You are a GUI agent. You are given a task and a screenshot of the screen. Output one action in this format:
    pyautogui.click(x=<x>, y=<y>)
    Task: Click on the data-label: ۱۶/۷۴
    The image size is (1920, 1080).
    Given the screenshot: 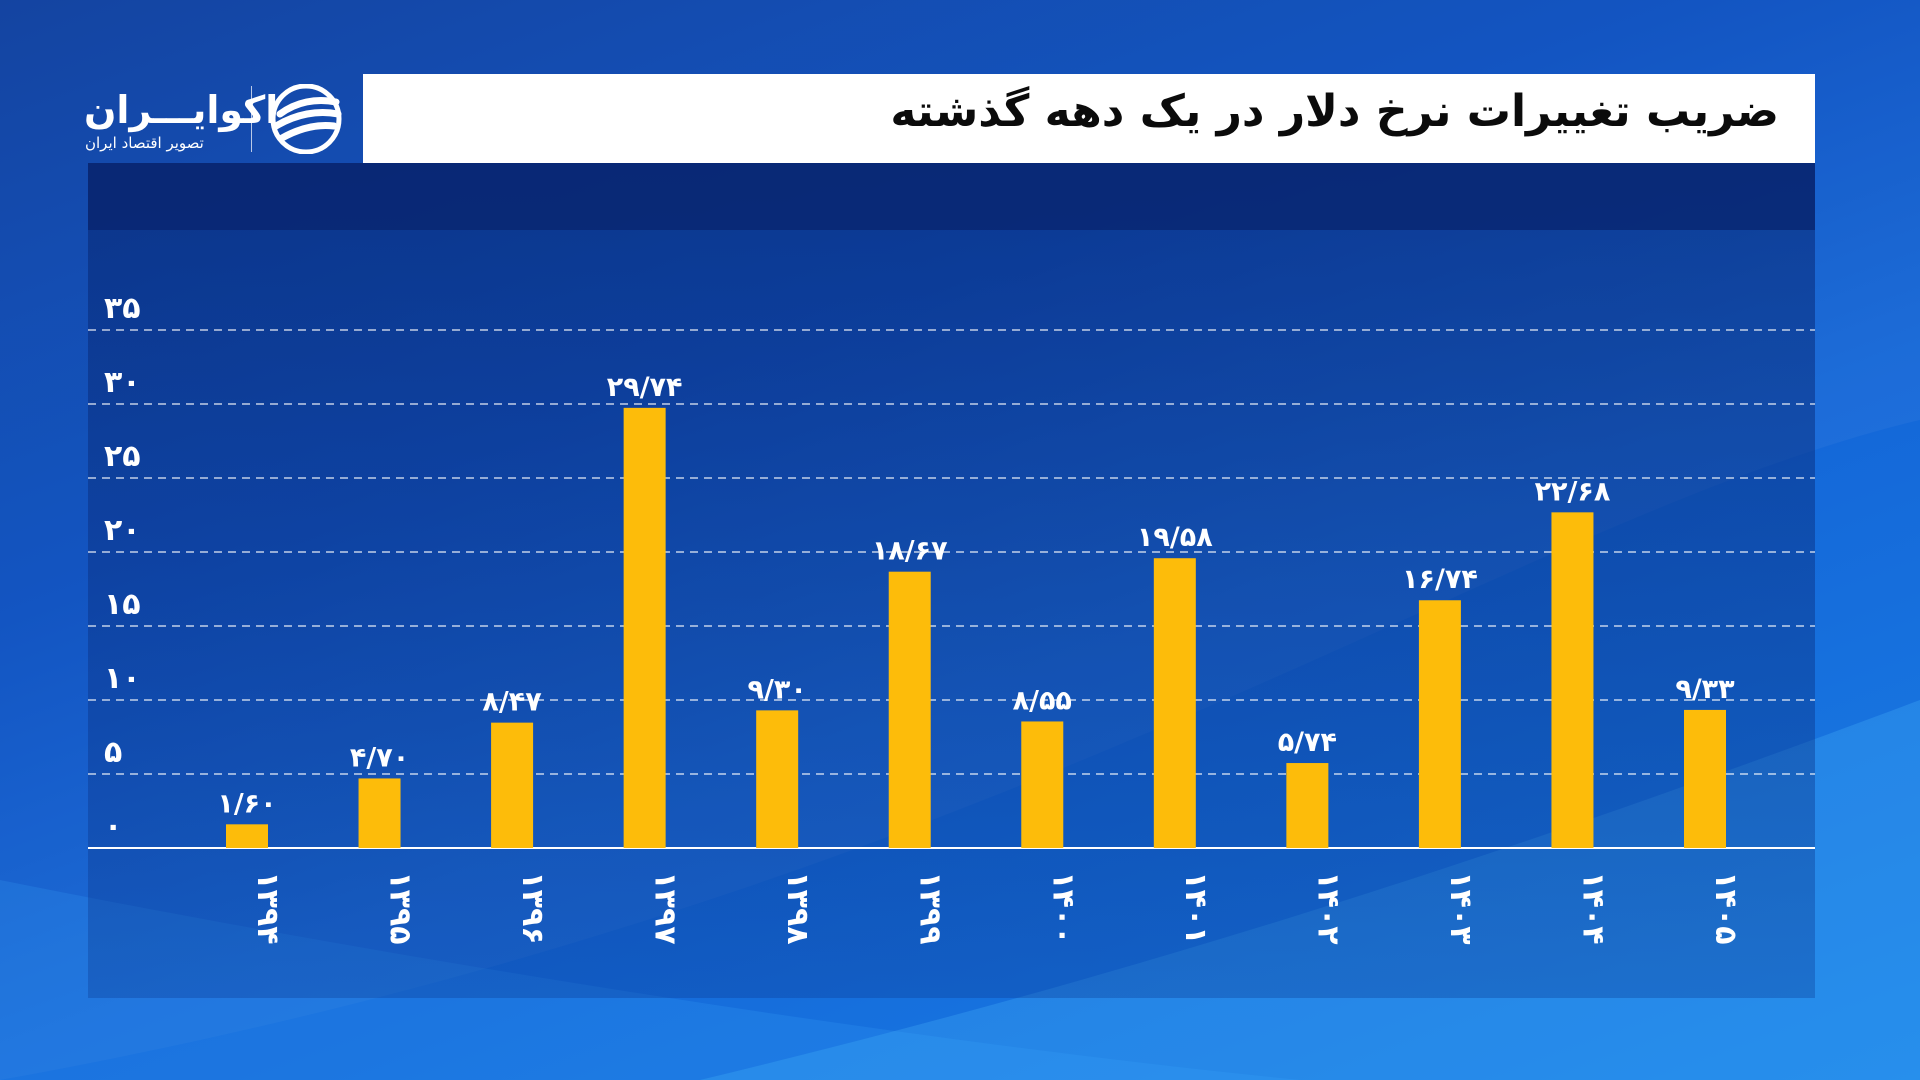 What is the action you would take?
    pyautogui.click(x=1440, y=579)
    